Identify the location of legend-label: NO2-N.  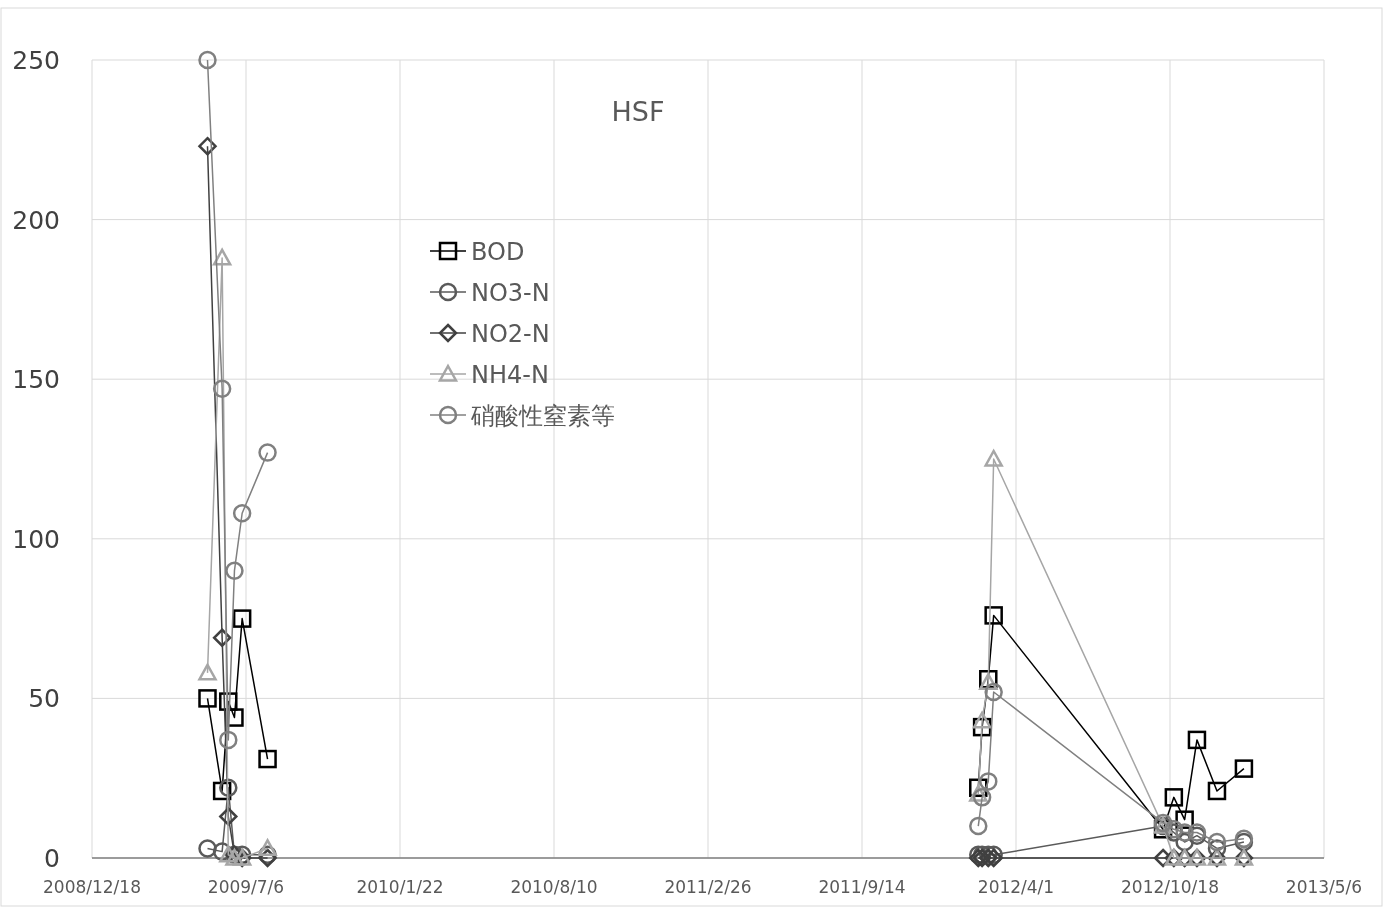
(510, 334).